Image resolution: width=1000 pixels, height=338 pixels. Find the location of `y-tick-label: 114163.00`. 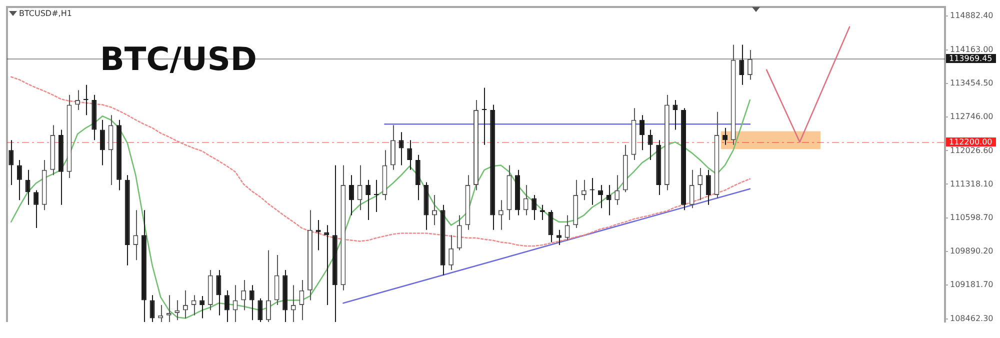

y-tick-label: 114163.00 is located at coordinates (972, 49).